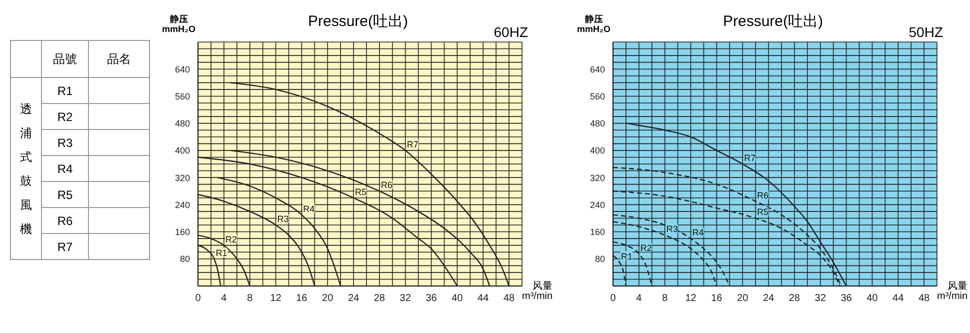 The image size is (970, 333). Describe the element at coordinates (65, 143) in the screenshot. I see `category-label: R3` at that location.